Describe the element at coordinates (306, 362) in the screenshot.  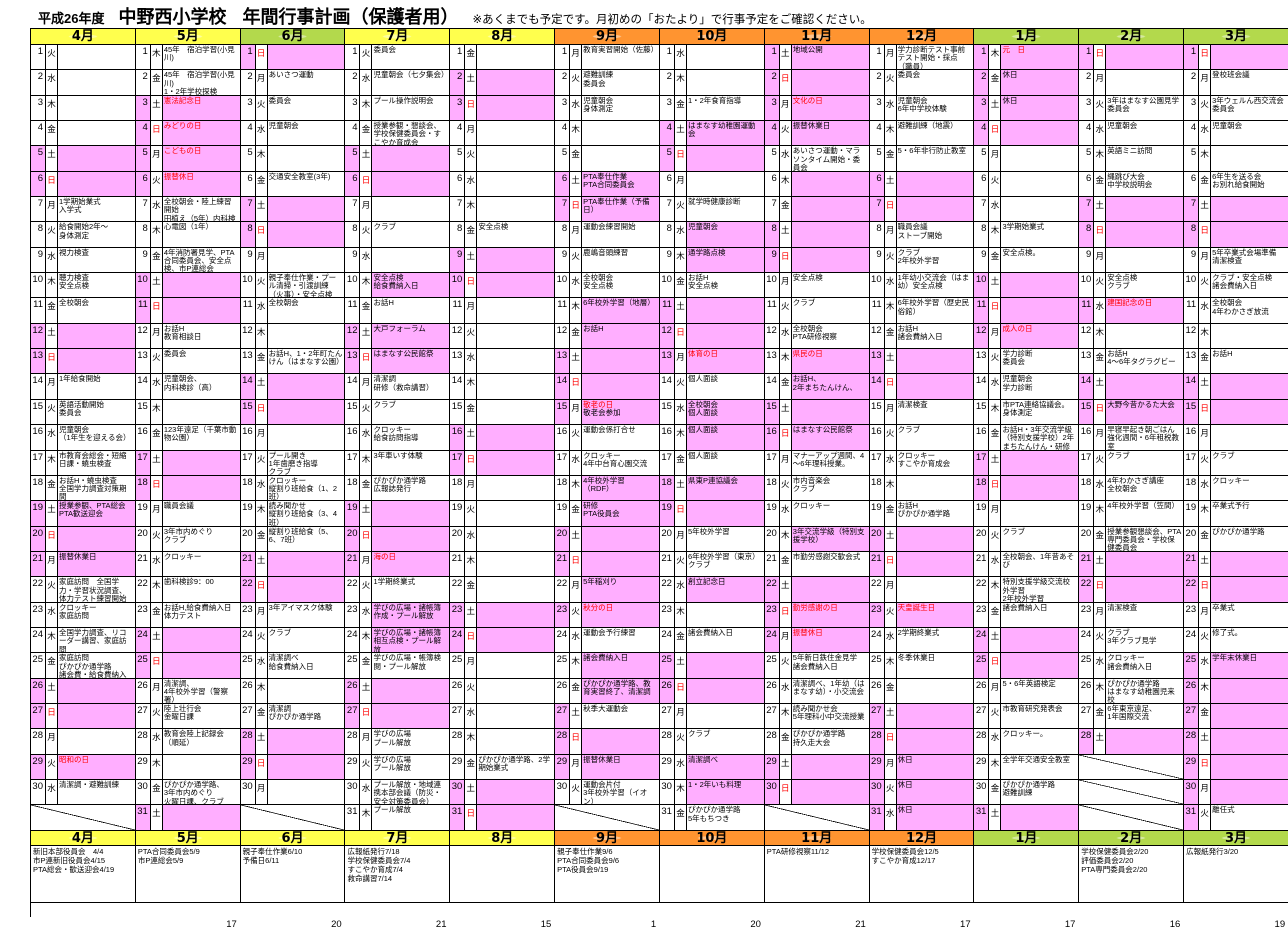
I see `event-cell: お話H、1・2年町たんけん（はまなす公園）` at that location.